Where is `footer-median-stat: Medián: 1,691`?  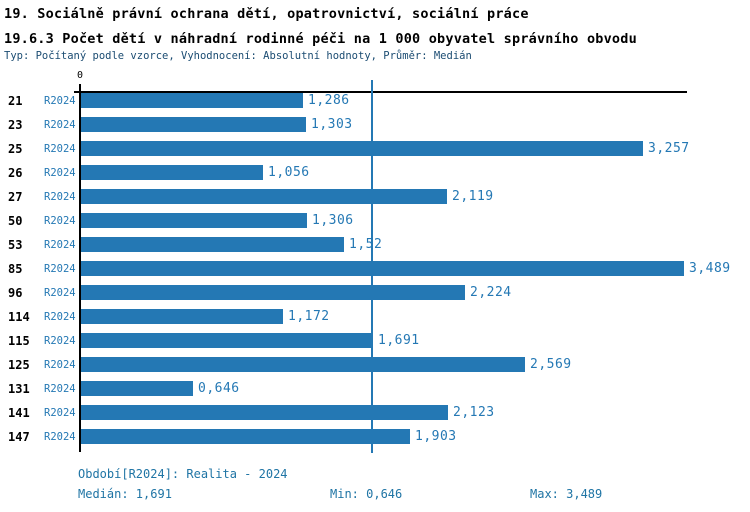 footer-median-stat: Medián: 1,691 is located at coordinates (125, 494).